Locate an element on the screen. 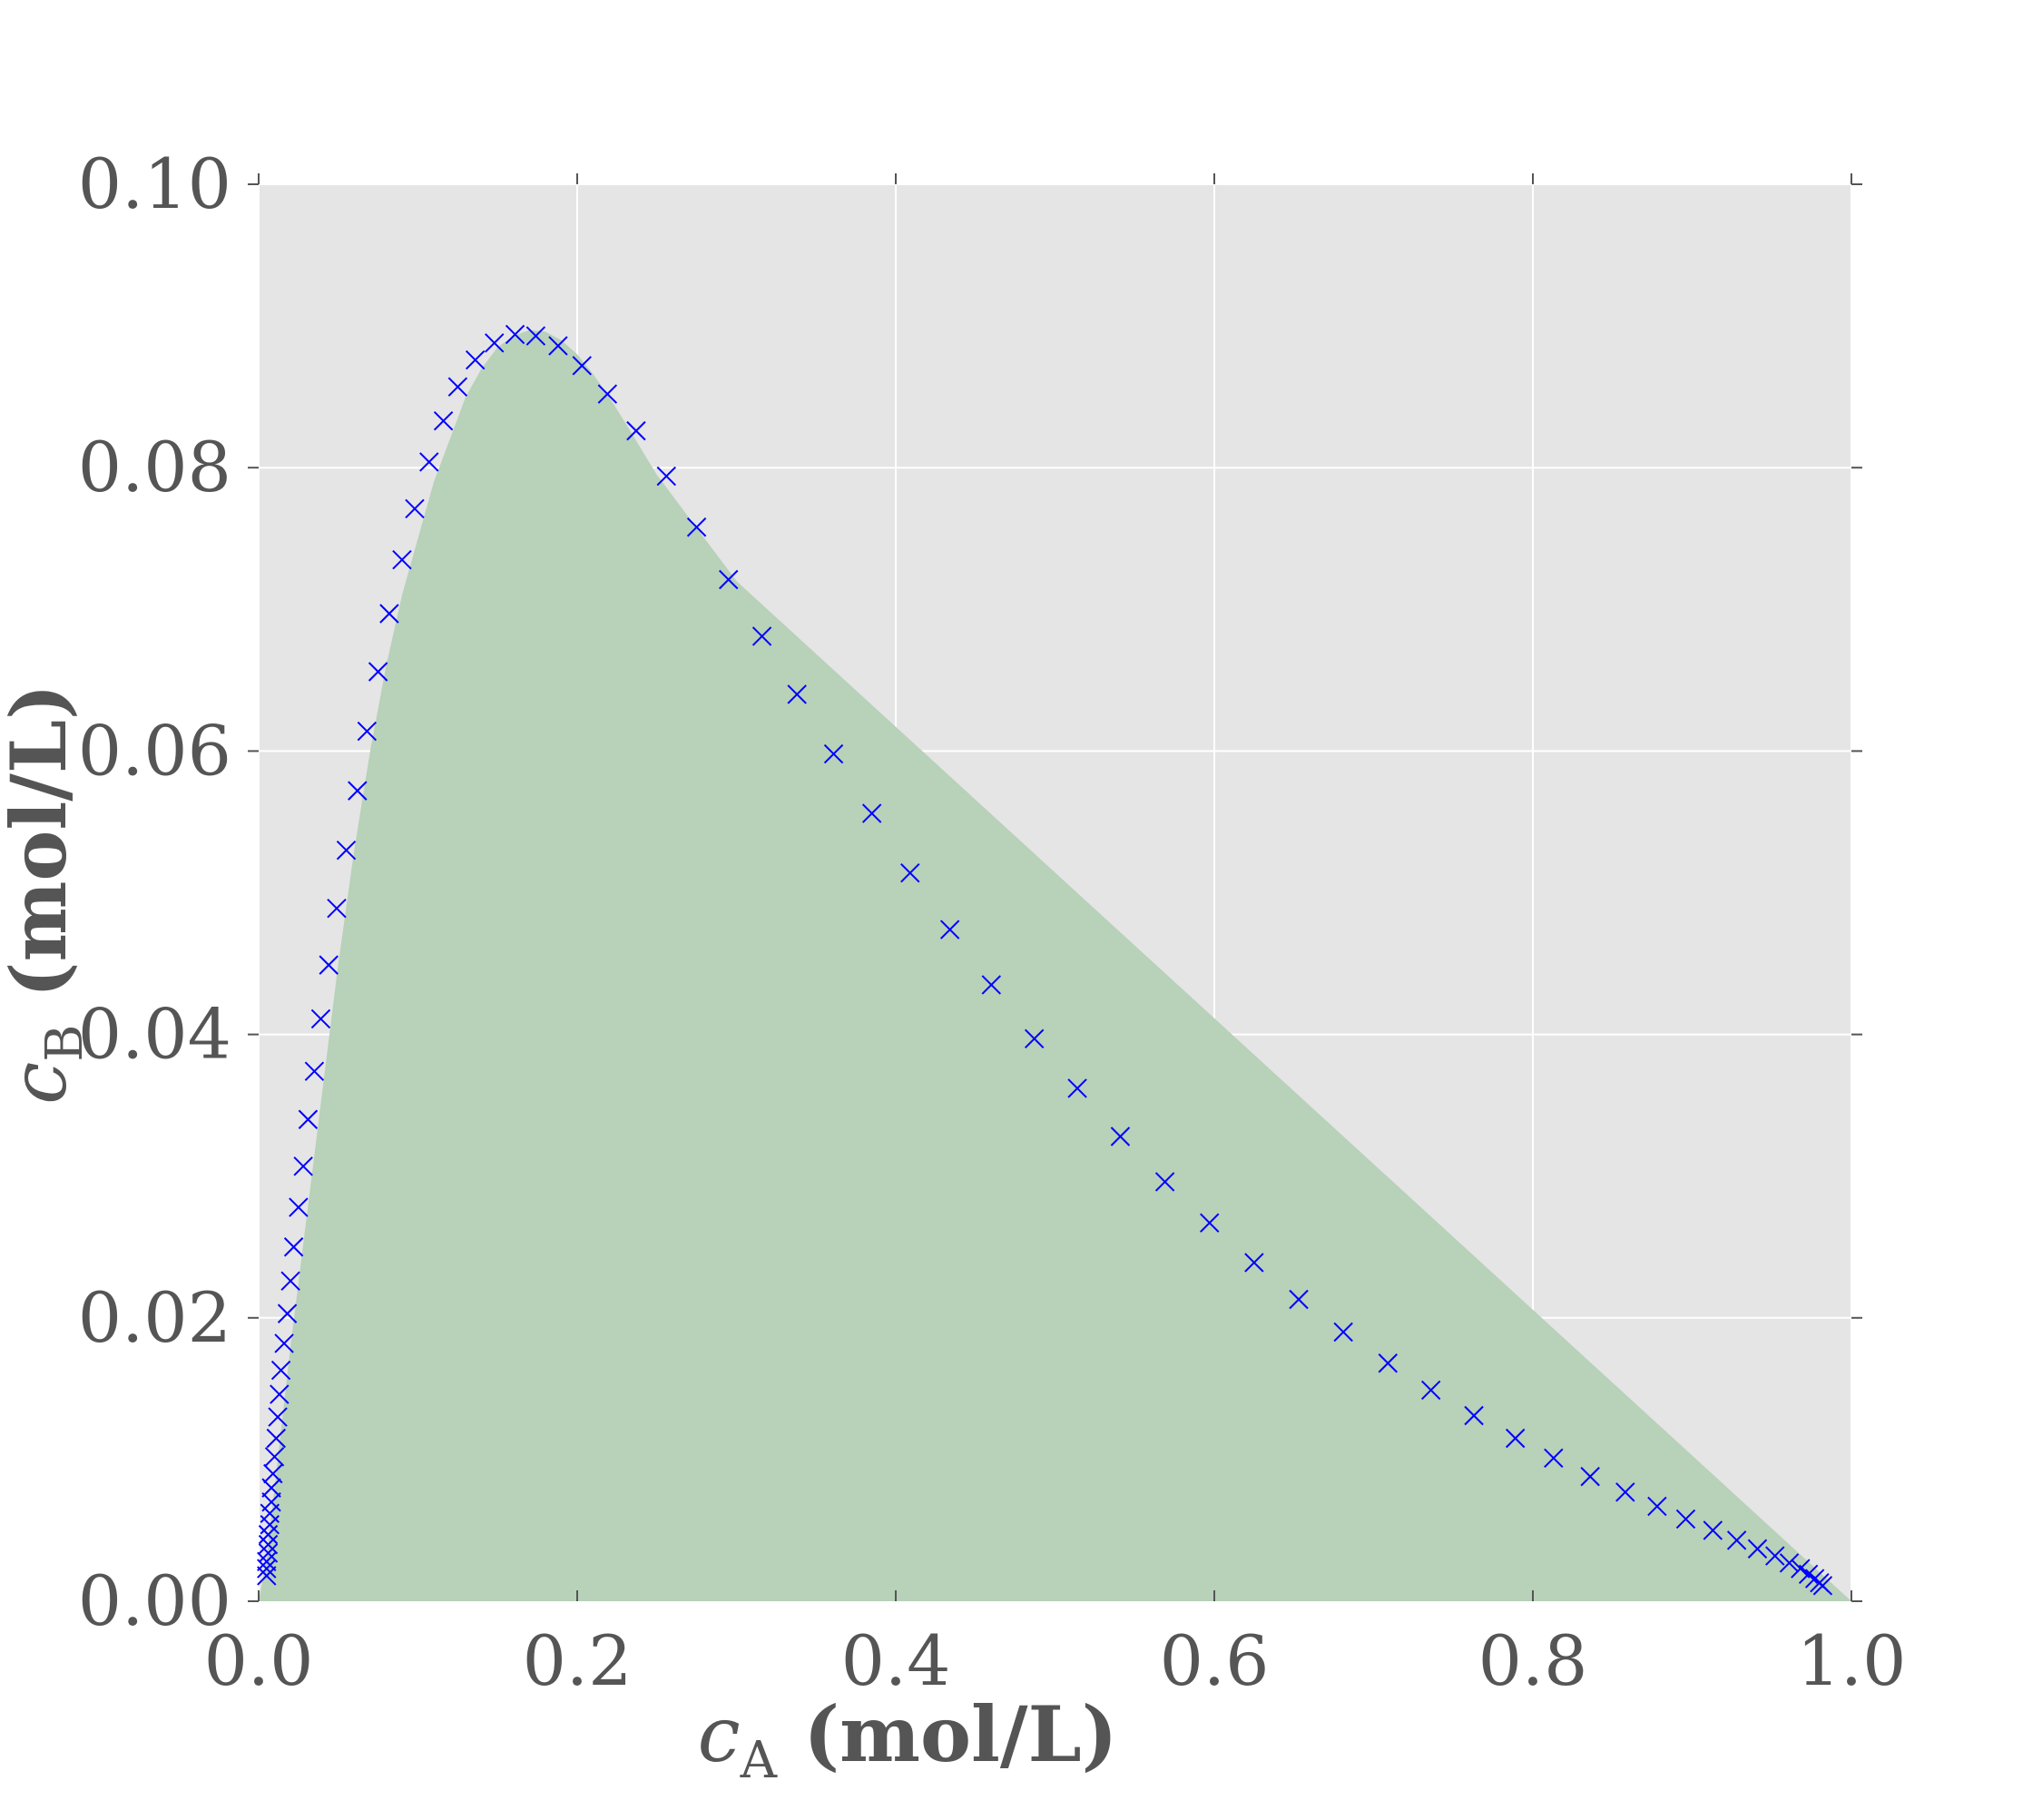 Image resolution: width=2042 pixels, height=1820 pixels. x-axis-title: cA (mol/L) is located at coordinates (908, 1739).